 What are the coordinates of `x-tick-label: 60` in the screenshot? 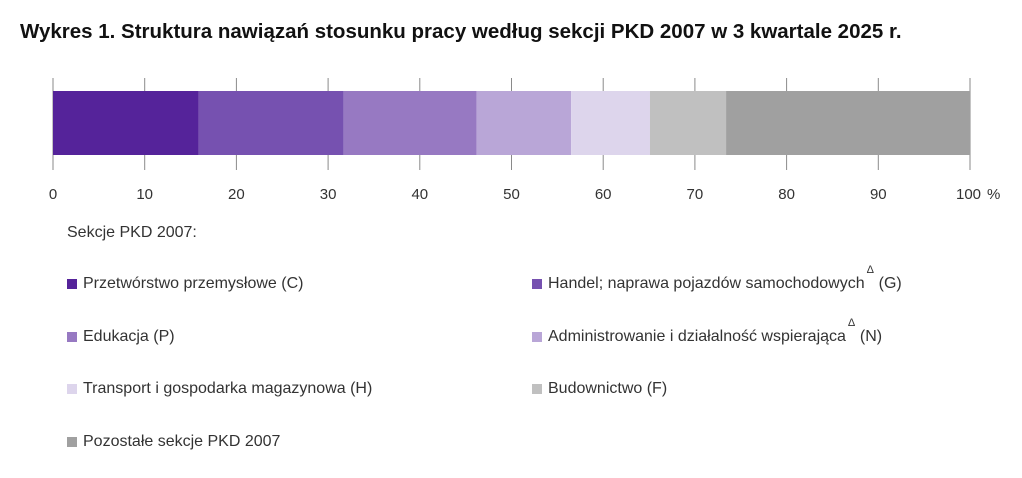 It's located at (603, 194).